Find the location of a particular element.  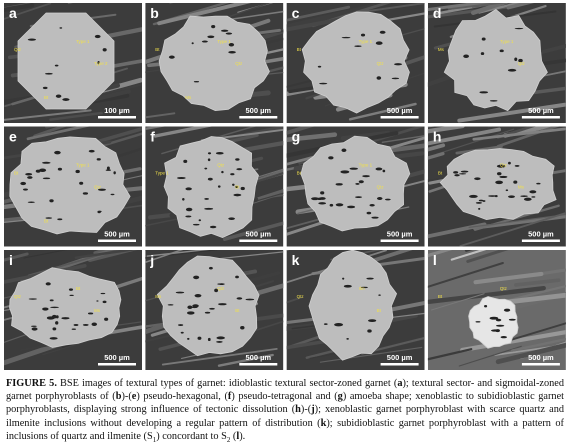

mineral-label: Ilm is located at coordinates (362, 288).